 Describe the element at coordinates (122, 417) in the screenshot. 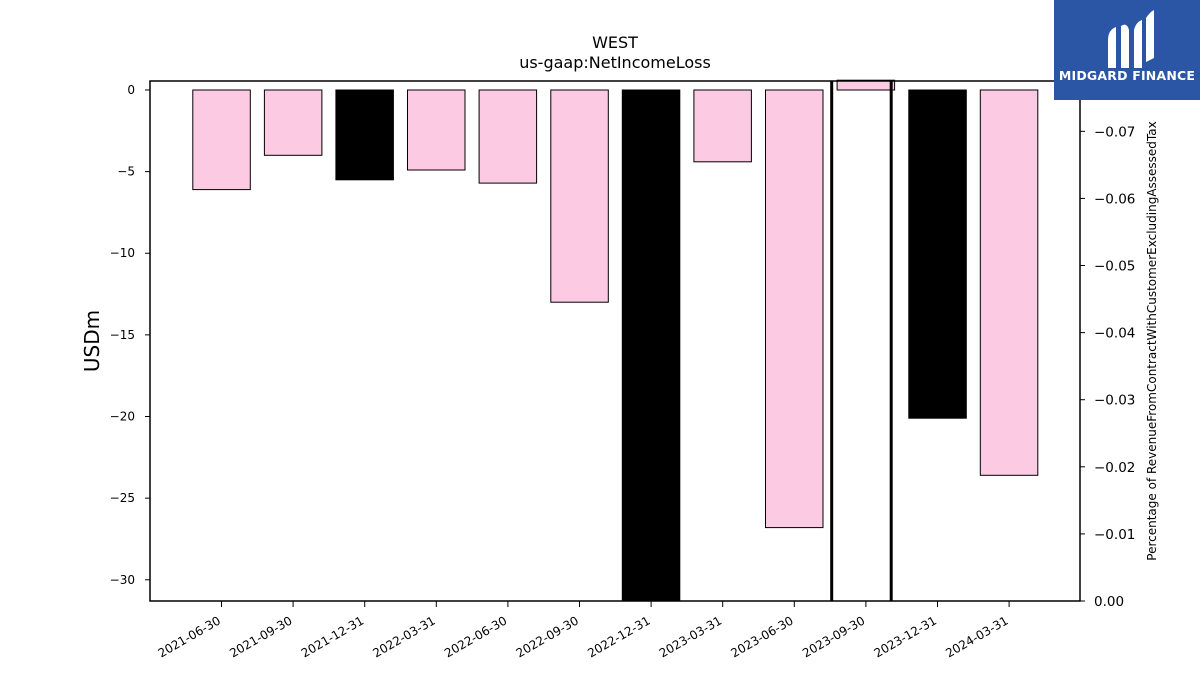

I see `y-tick-label: −20` at that location.